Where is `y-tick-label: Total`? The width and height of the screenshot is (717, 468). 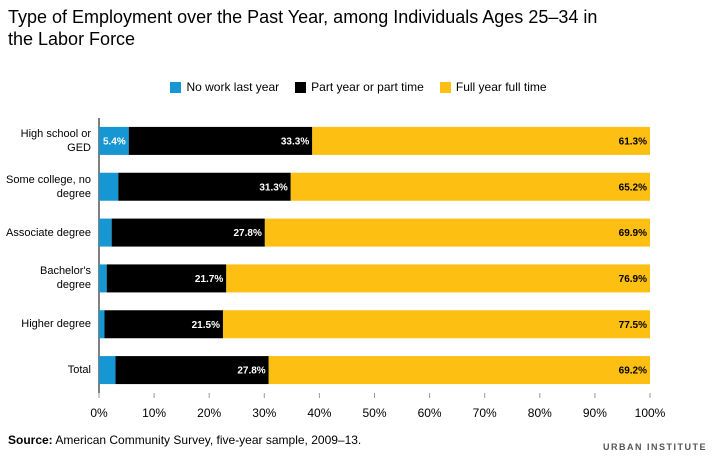
y-tick-label: Total is located at coordinates (79, 370).